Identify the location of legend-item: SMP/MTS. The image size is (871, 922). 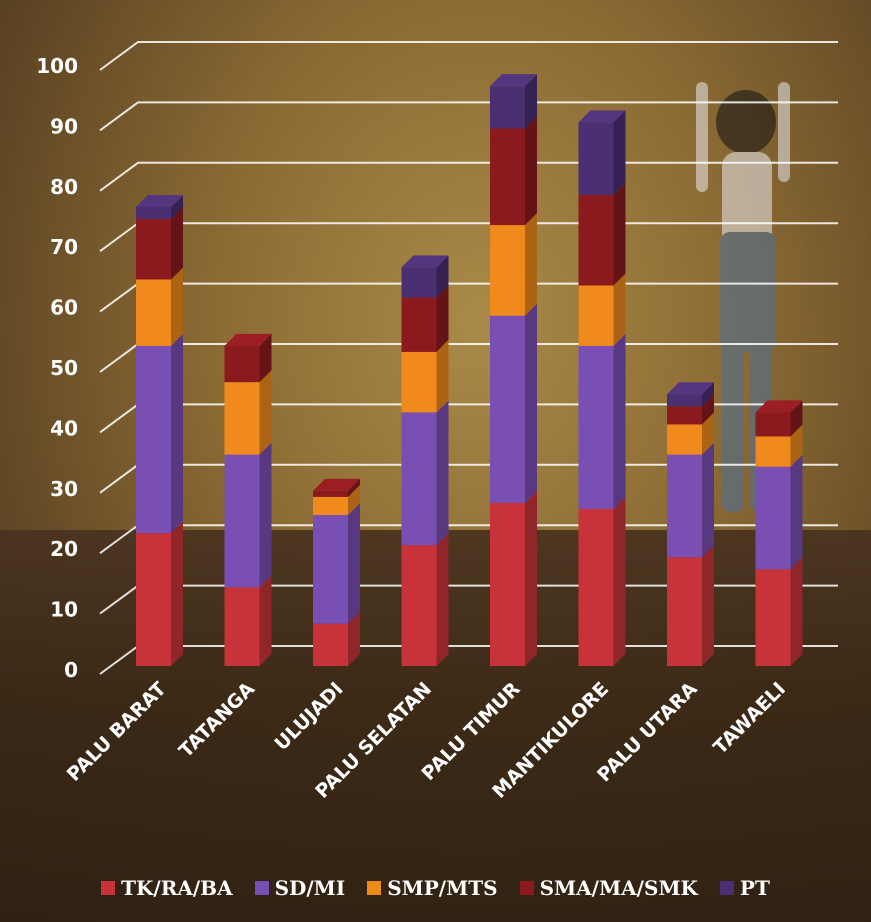
(432, 888).